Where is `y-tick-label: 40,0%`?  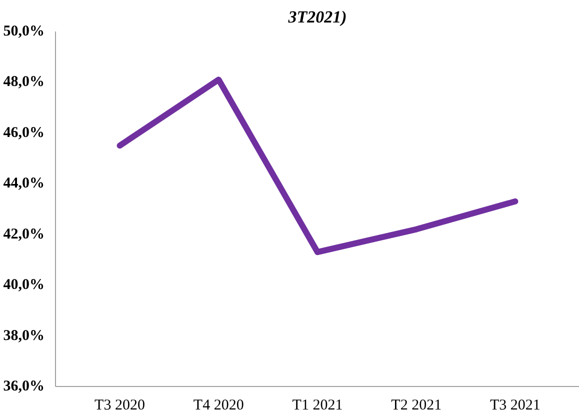
y-tick-label: 40,0% is located at coordinates (23, 285).